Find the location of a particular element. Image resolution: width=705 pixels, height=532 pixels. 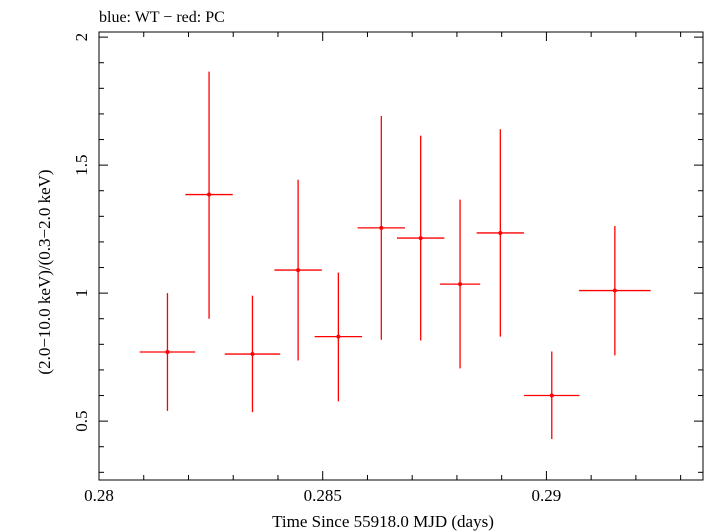

x-tick-label: 0.285 is located at coordinates (323, 495).